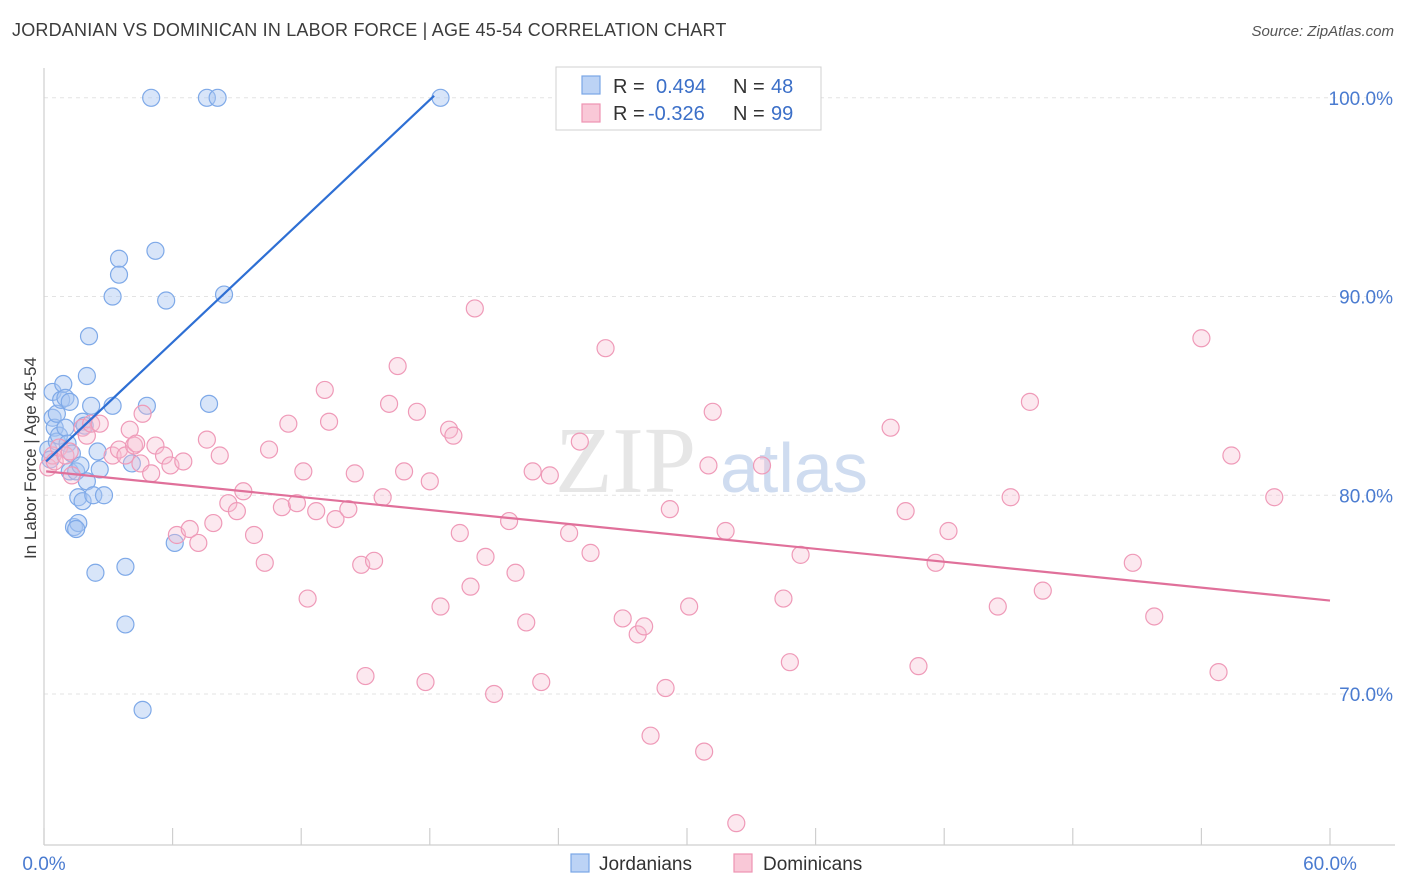 The width and height of the screenshot is (1406, 892). What do you see at coordinates (1322, 31) in the screenshot?
I see `chart-source: Source: ZipAtlas.com` at bounding box center [1322, 31].